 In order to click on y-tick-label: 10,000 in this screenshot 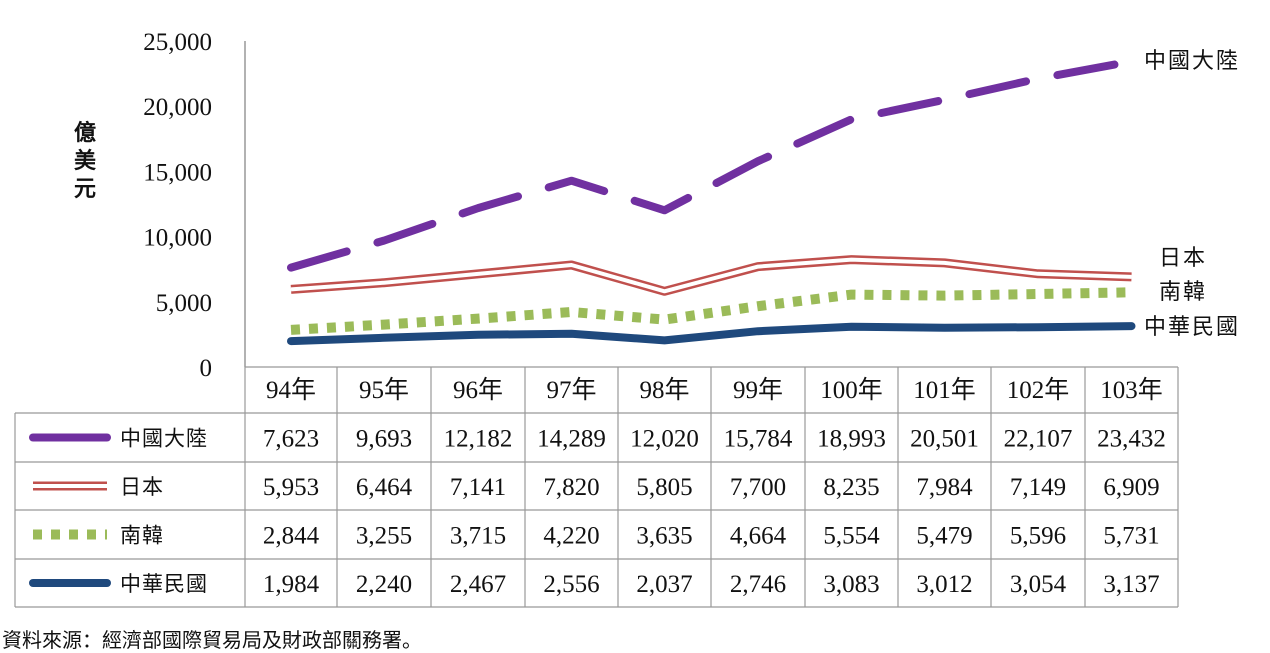, I will do `click(177, 238)`.